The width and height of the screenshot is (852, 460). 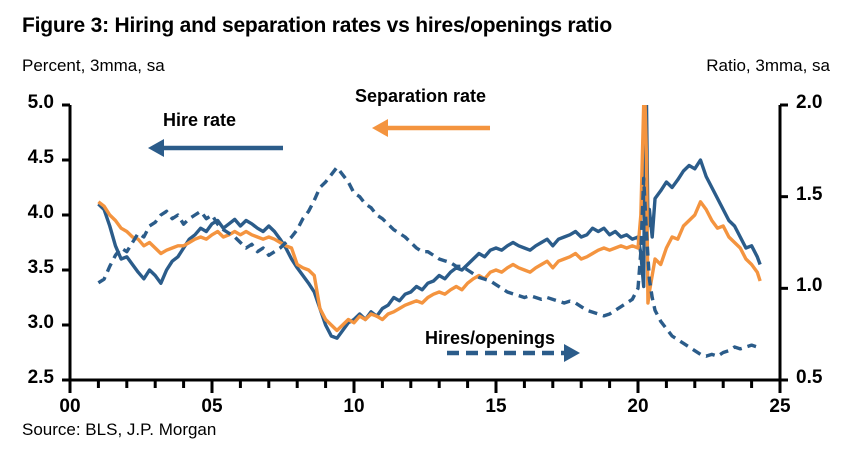 What do you see at coordinates (200, 120) in the screenshot?
I see `annotation-hire-rate: Hire rate` at bounding box center [200, 120].